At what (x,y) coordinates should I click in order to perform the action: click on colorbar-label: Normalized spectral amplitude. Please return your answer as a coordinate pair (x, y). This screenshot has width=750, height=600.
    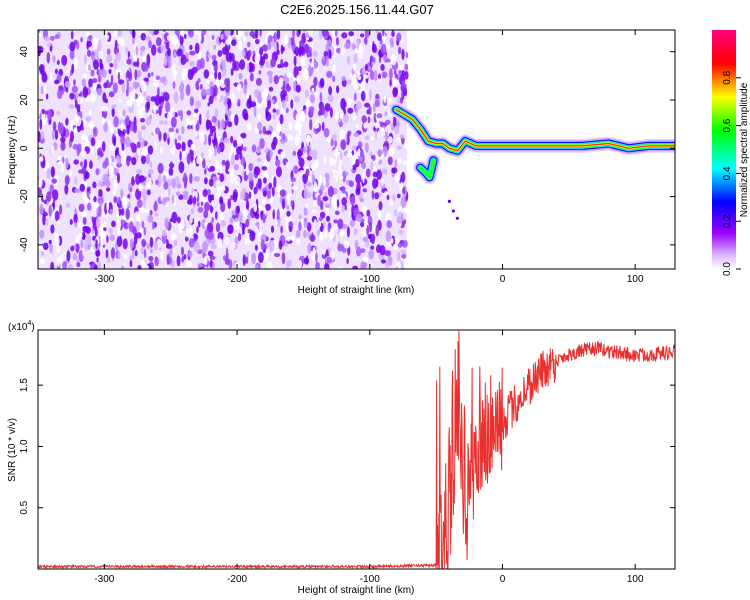
    Looking at the image, I should click on (744, 149).